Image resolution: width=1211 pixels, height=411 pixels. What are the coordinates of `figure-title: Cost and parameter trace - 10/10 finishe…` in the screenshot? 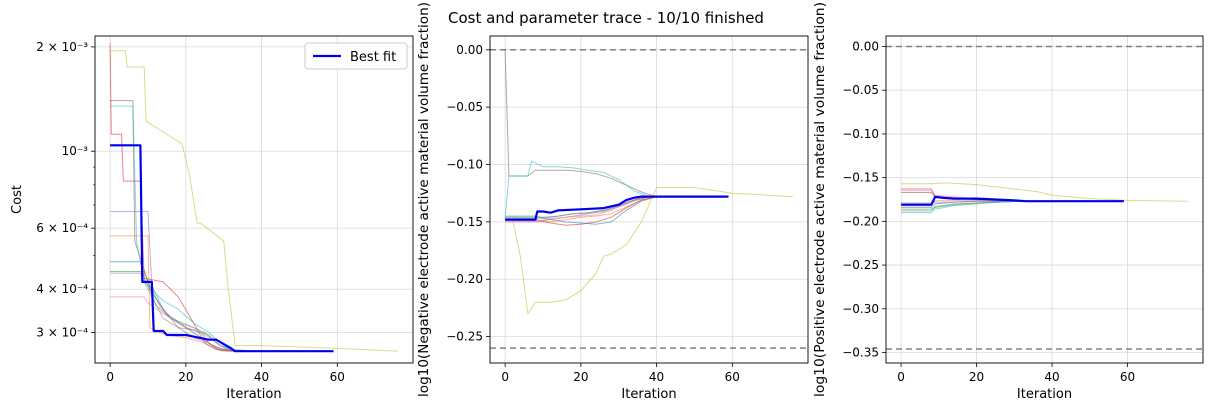 It's located at (606, 18).